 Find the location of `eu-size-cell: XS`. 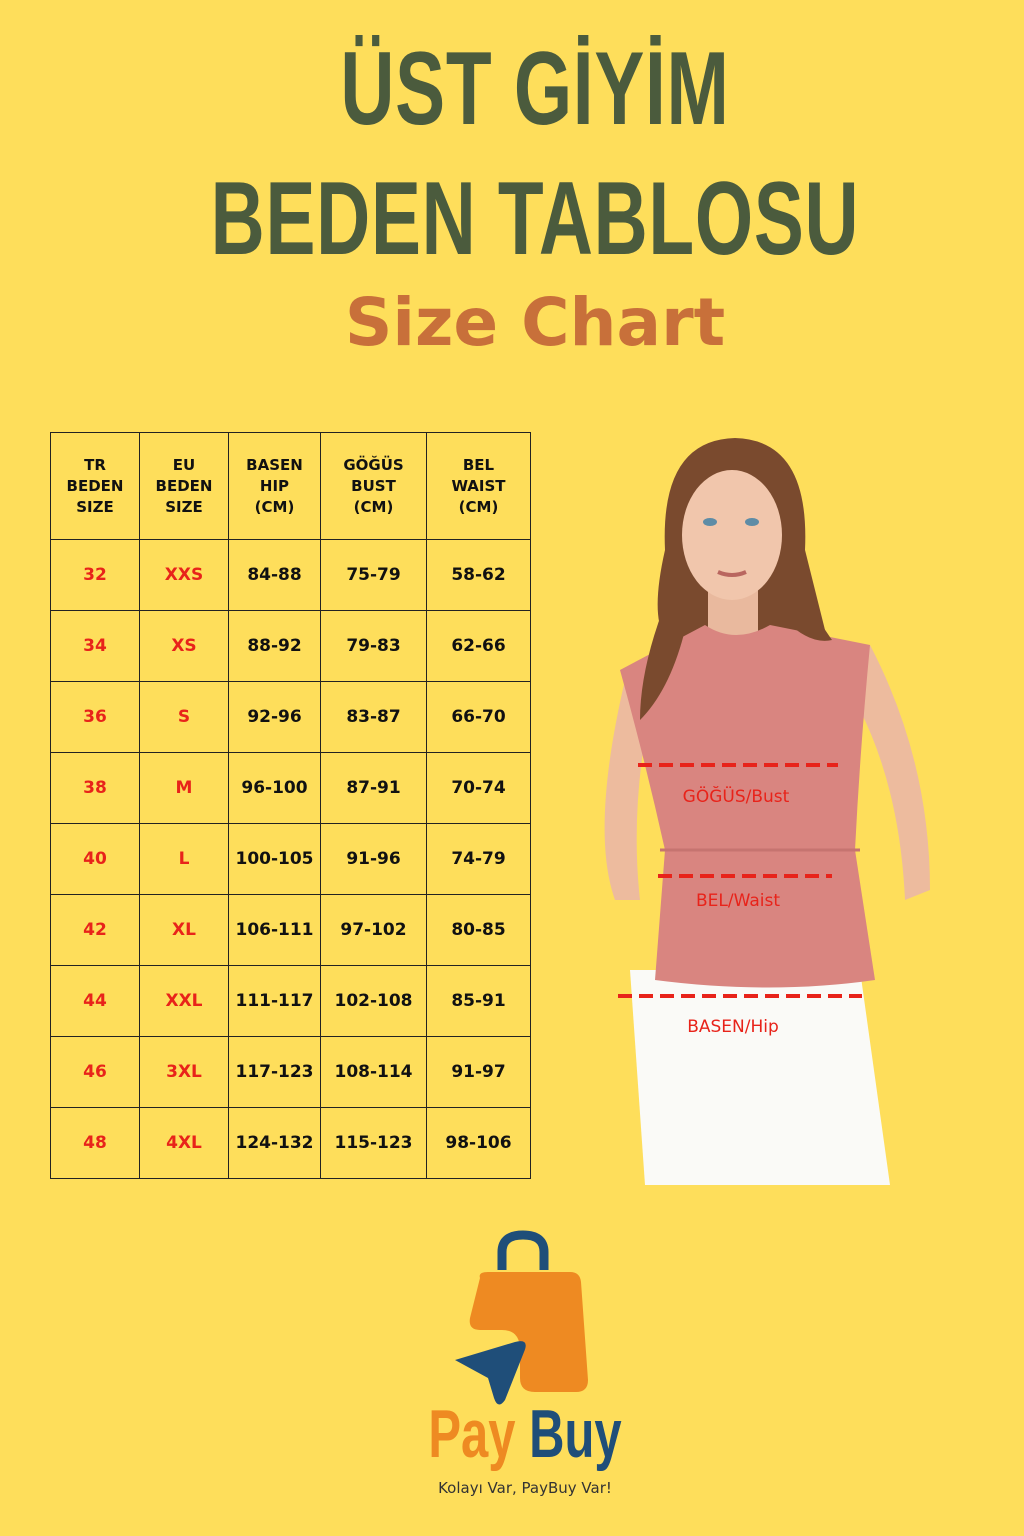

eu-size-cell: XS is located at coordinates (184, 646).